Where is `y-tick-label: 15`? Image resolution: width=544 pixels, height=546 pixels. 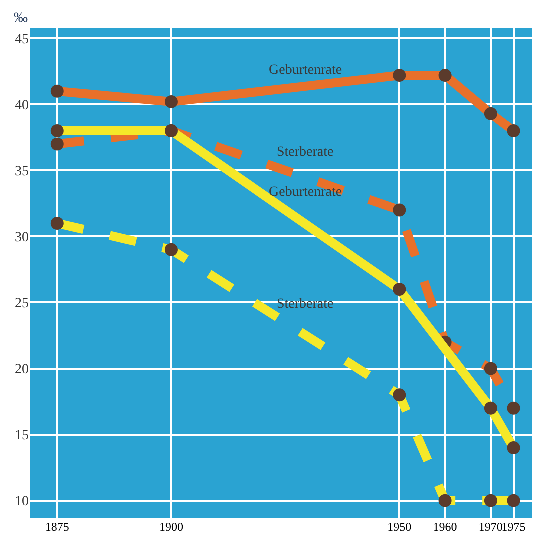 y-tick-label: 15 is located at coordinates (22, 436).